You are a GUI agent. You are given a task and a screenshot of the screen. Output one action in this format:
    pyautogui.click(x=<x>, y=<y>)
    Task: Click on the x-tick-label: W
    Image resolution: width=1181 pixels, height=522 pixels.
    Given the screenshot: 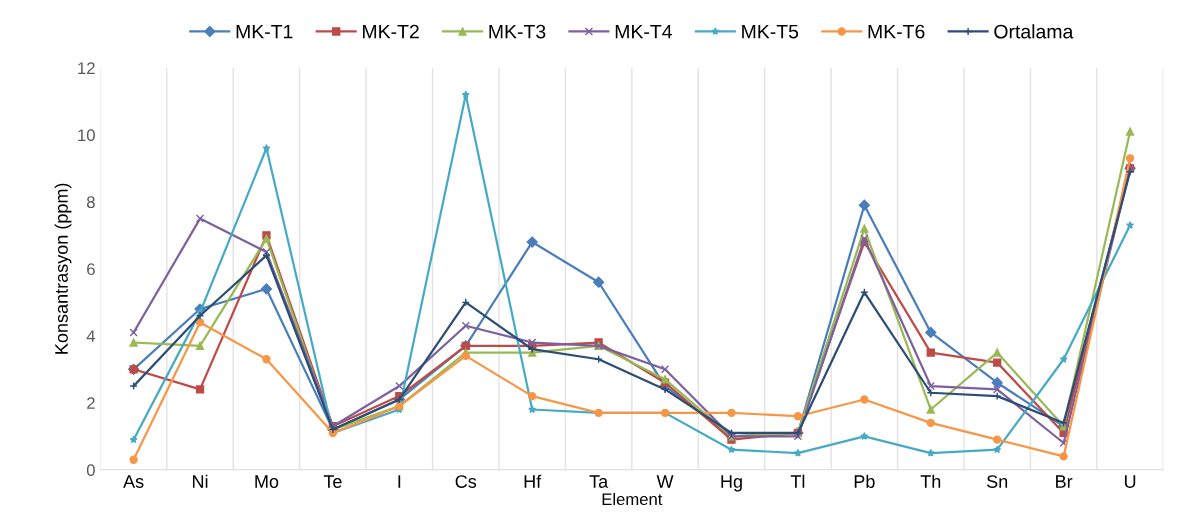 What is the action you would take?
    pyautogui.click(x=665, y=481)
    